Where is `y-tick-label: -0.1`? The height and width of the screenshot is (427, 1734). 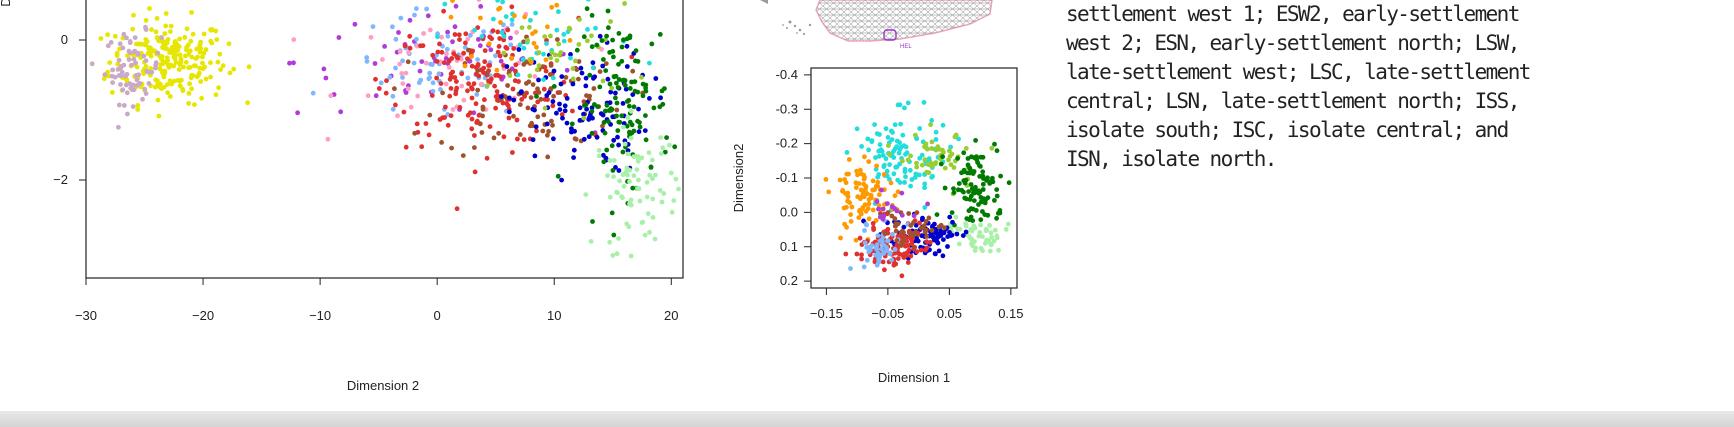
y-tick-label: -0.1 is located at coordinates (787, 177).